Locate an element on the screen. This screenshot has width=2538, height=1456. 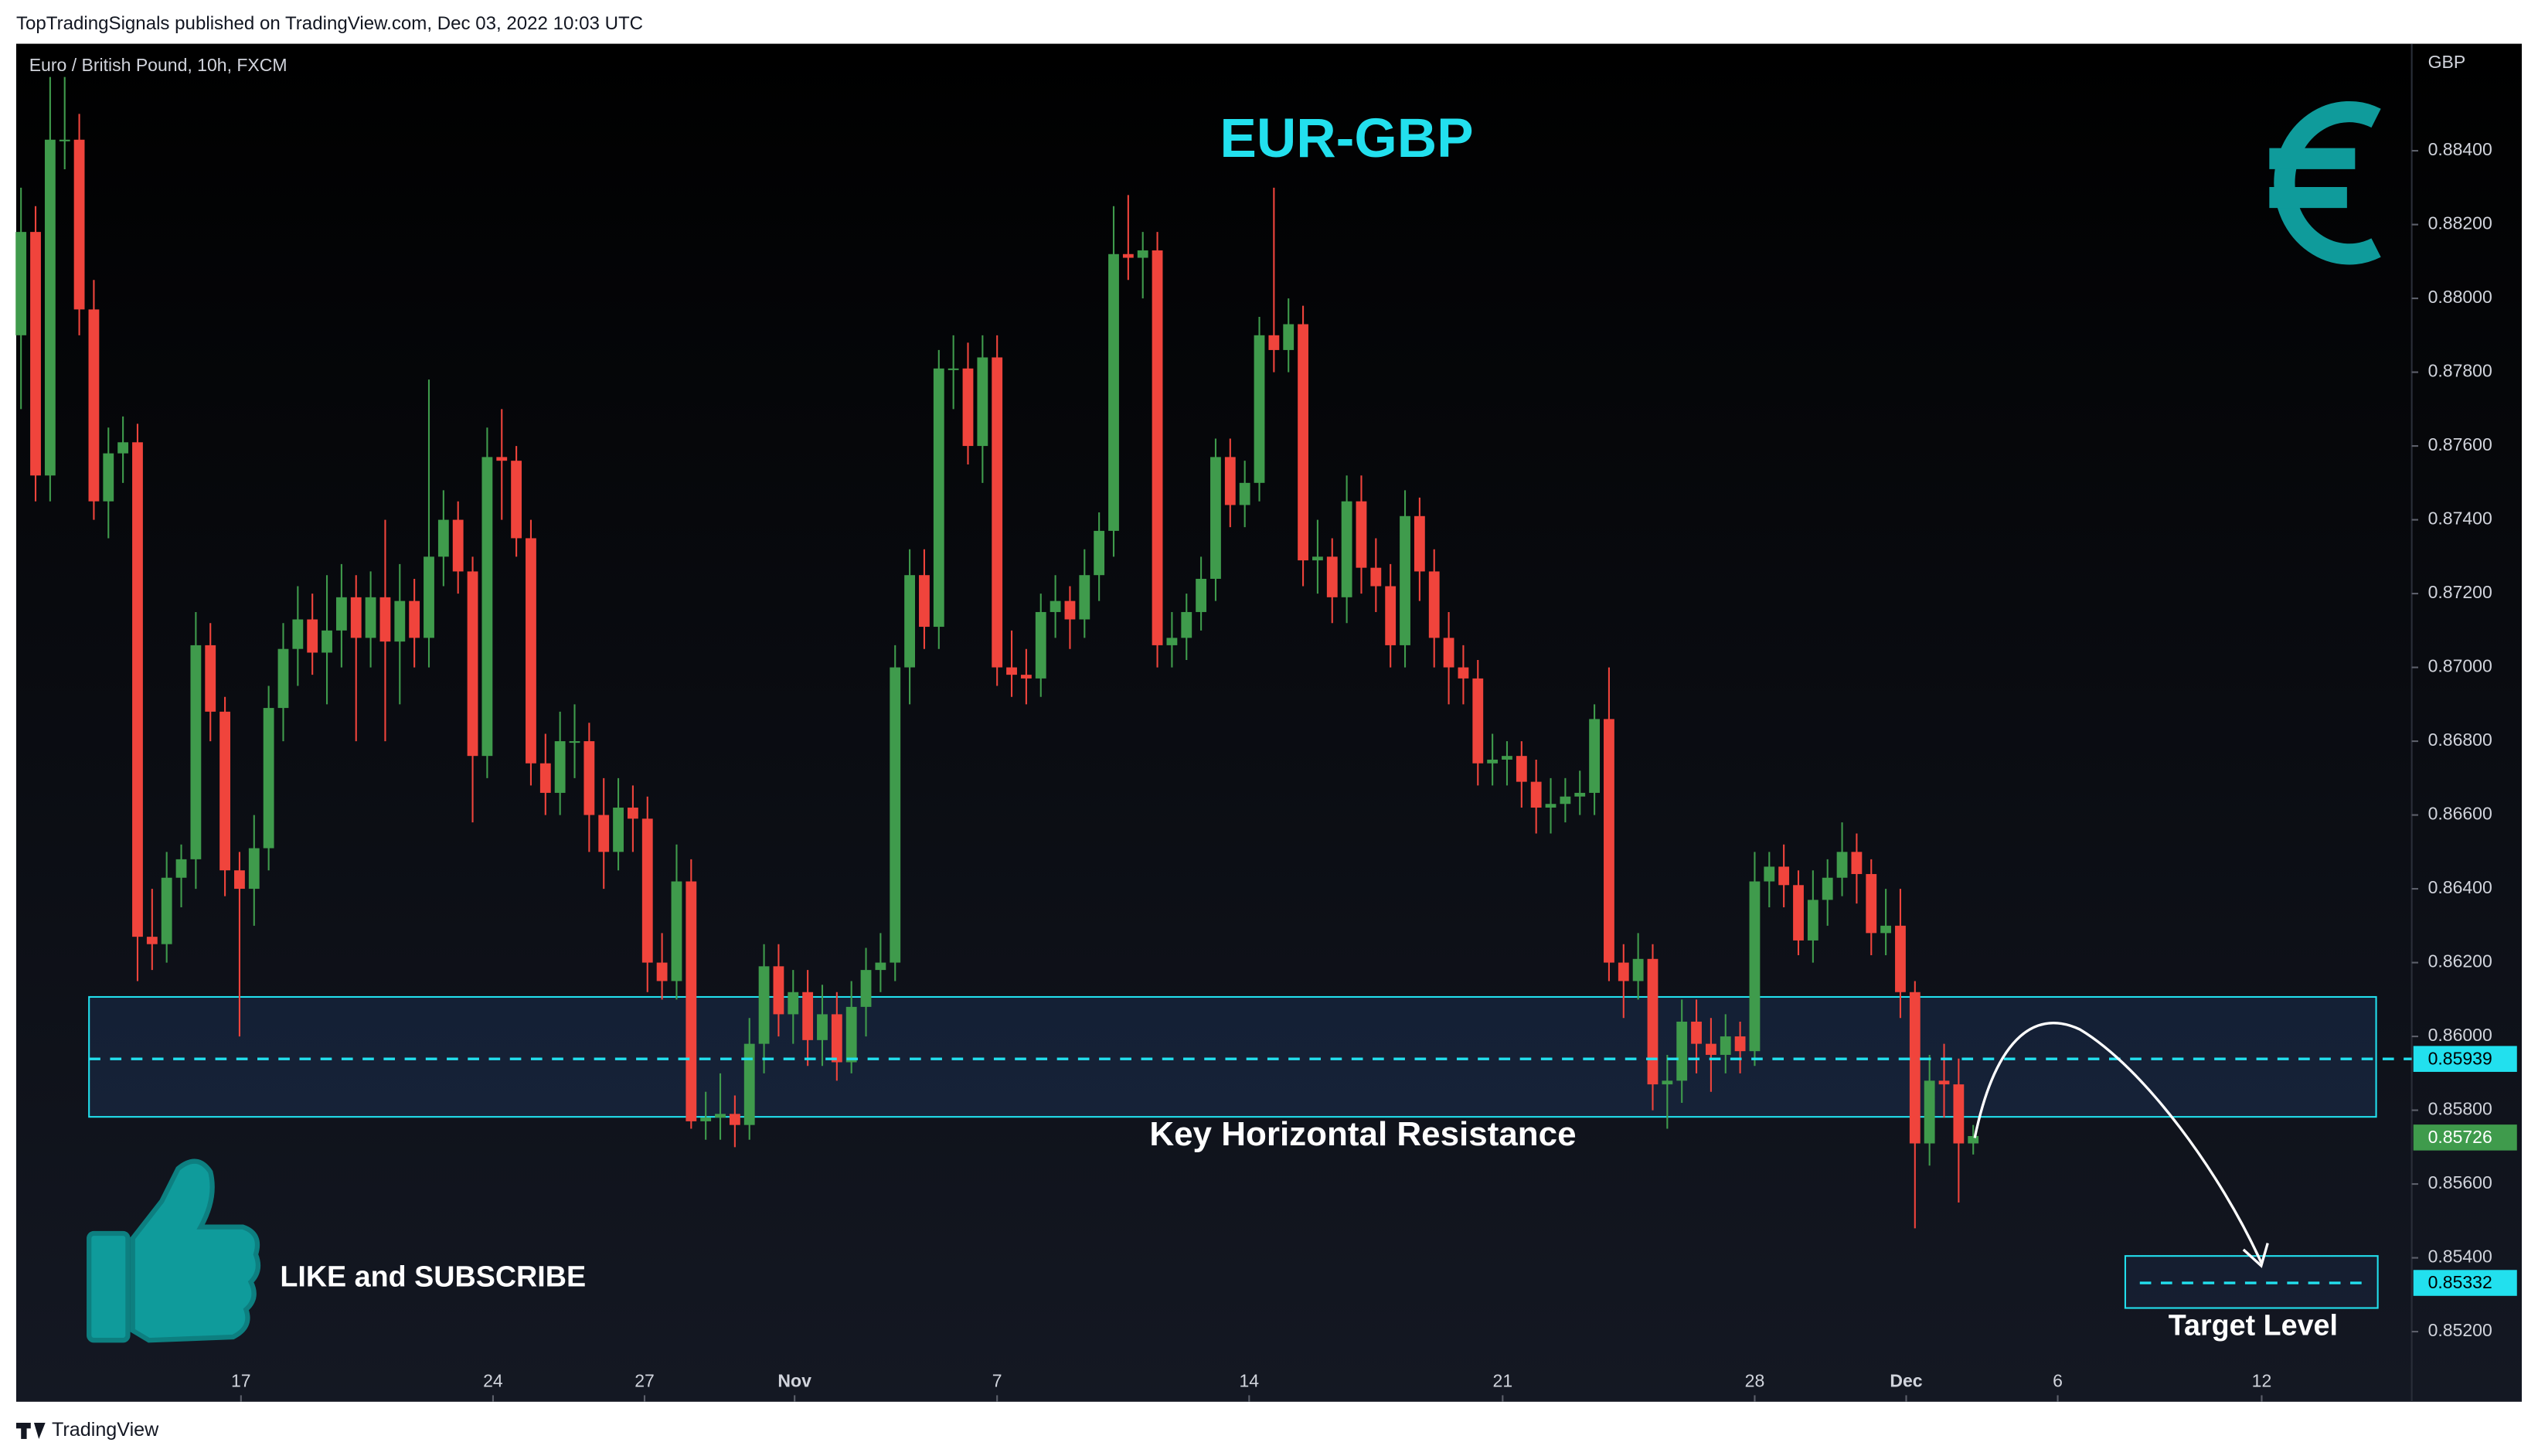
y-tick-label: 0.86200 is located at coordinates (2460, 961).